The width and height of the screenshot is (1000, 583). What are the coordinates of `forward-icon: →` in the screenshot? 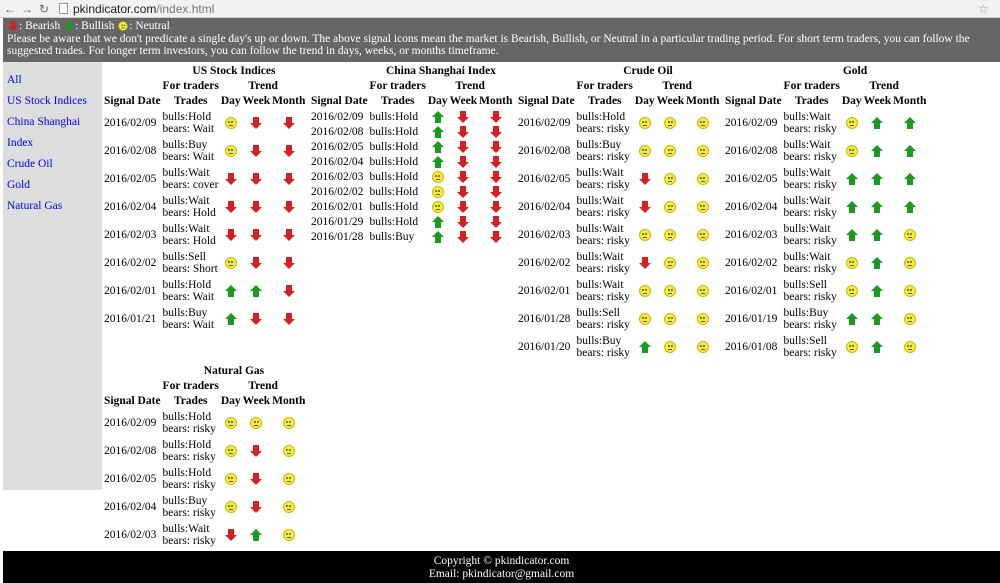 It's located at (27, 8).